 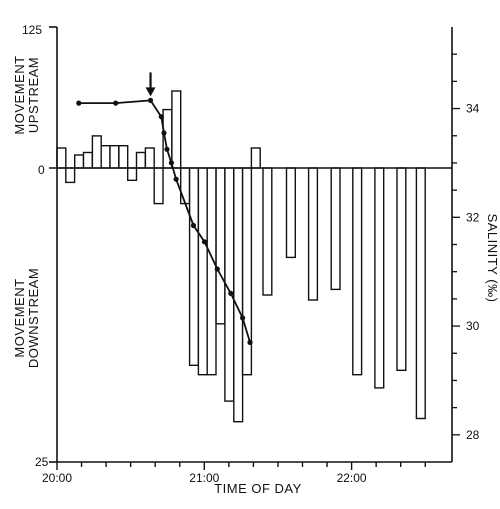 What do you see at coordinates (19, 94) in the screenshot?
I see `upstream-label-line1: MOVEMENT` at bounding box center [19, 94].